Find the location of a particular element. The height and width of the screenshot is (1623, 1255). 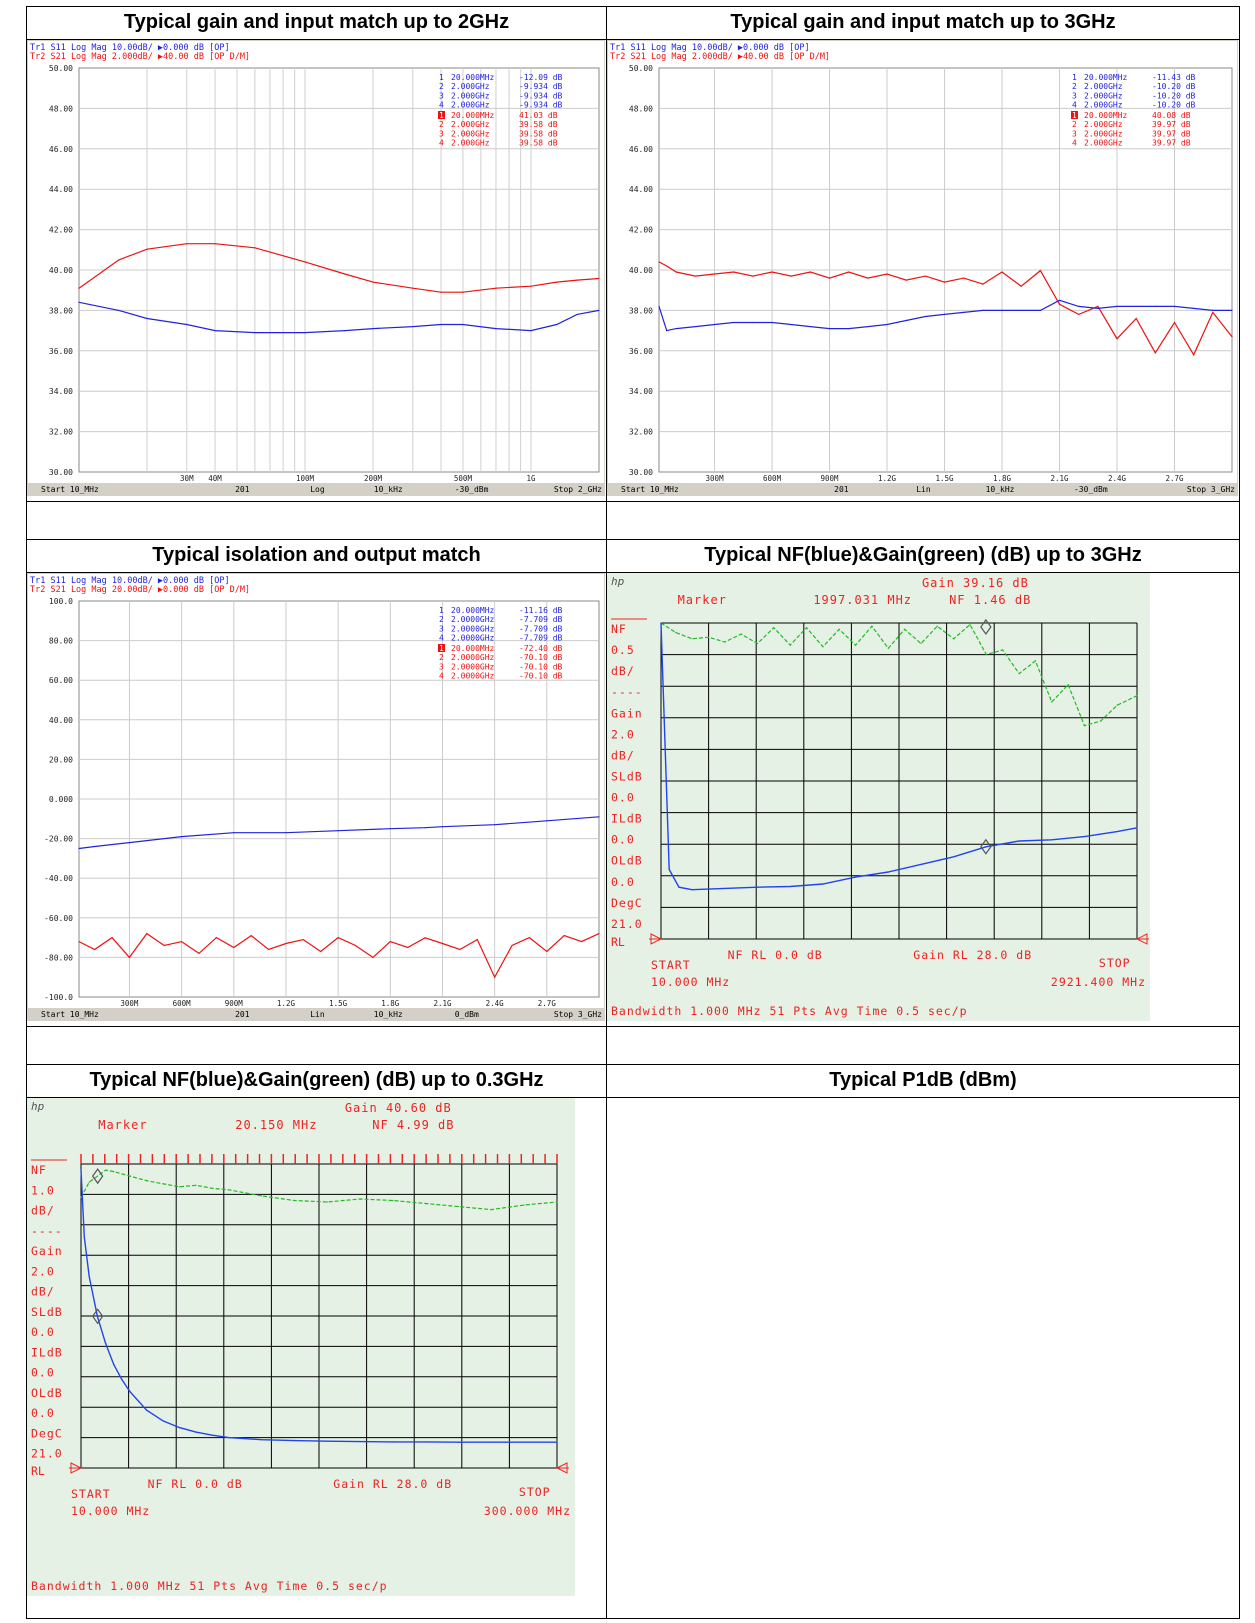

left-scale-label: ILdB is located at coordinates (627, 819).